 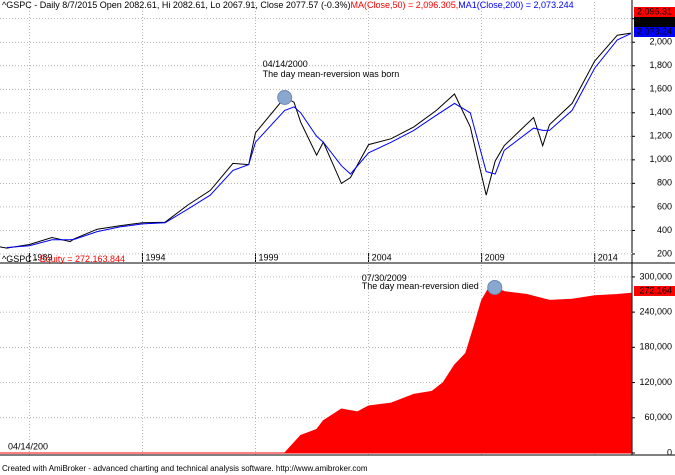 I want to click on y-tick-label: 400, so click(x=664, y=230).